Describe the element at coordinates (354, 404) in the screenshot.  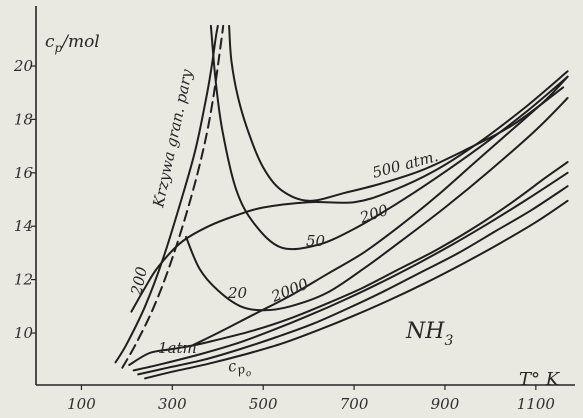
I see `x-tick-label: 700` at that location.